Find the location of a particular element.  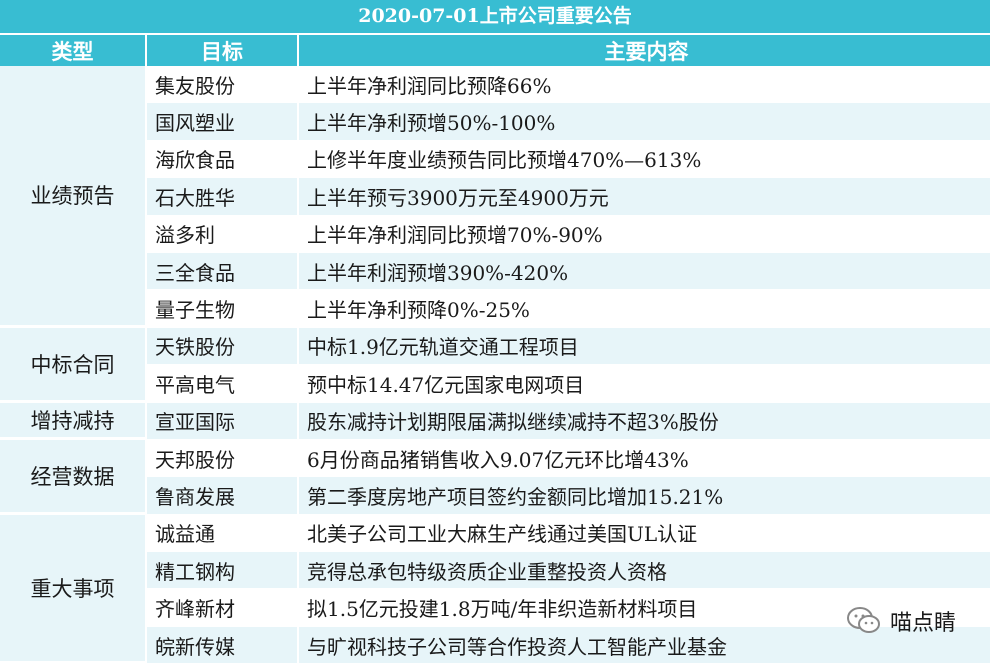

target-cell: 天铁股份 is located at coordinates (222, 346).